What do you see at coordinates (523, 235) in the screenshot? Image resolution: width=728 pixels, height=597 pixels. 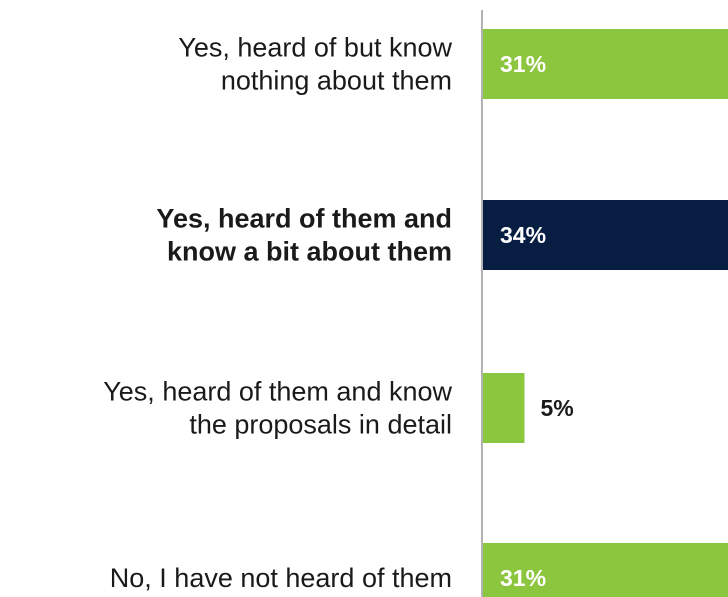 I see `value-label-2: 34%` at bounding box center [523, 235].